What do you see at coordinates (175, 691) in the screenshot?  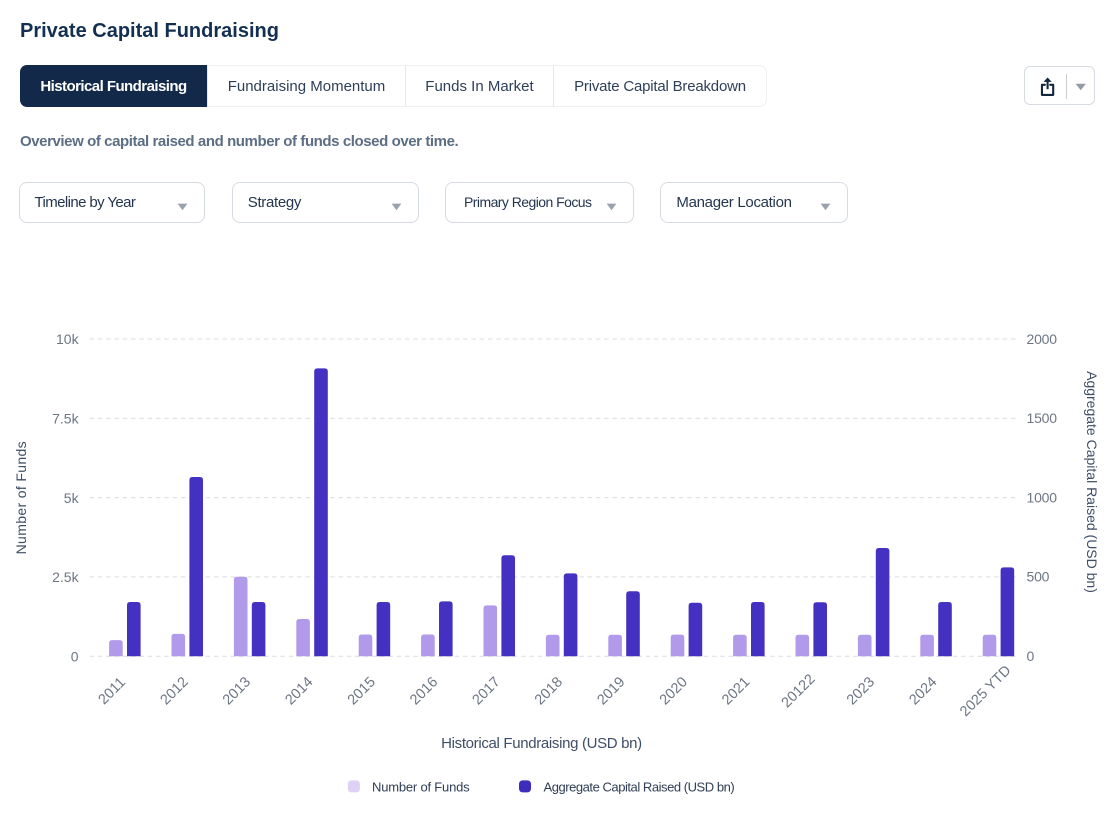 I see `svg-text: 2012` at bounding box center [175, 691].